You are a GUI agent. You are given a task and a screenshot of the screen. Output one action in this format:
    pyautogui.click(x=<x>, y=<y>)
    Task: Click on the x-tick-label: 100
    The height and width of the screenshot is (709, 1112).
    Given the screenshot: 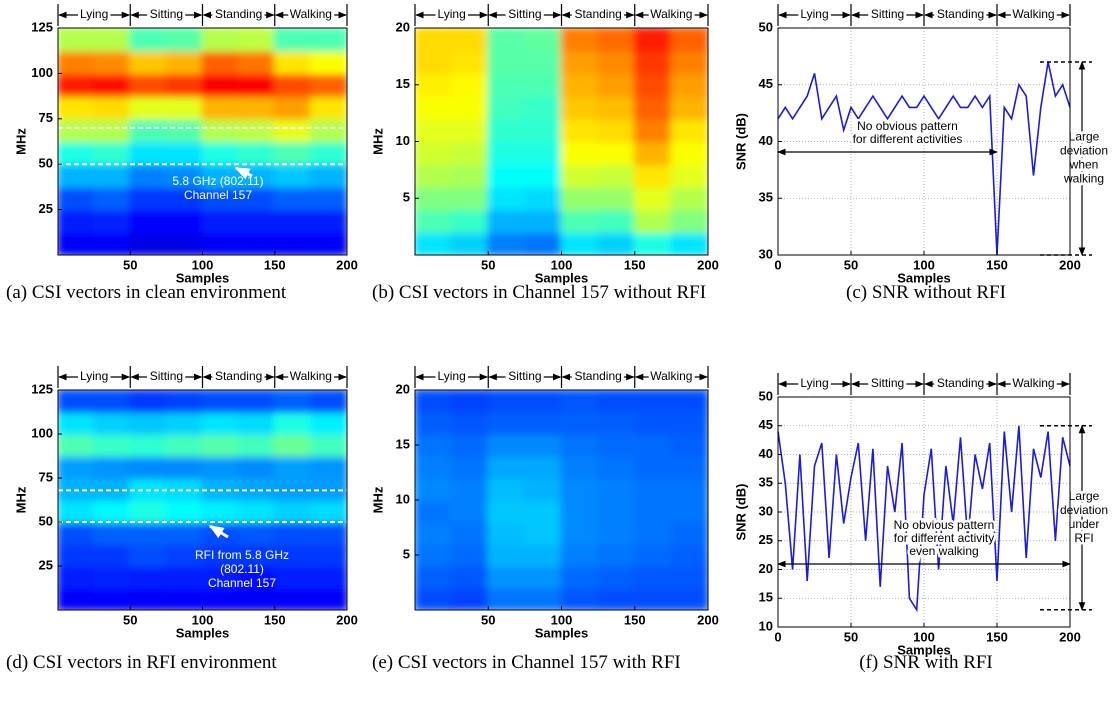 What is the action you would take?
    pyautogui.click(x=562, y=619)
    